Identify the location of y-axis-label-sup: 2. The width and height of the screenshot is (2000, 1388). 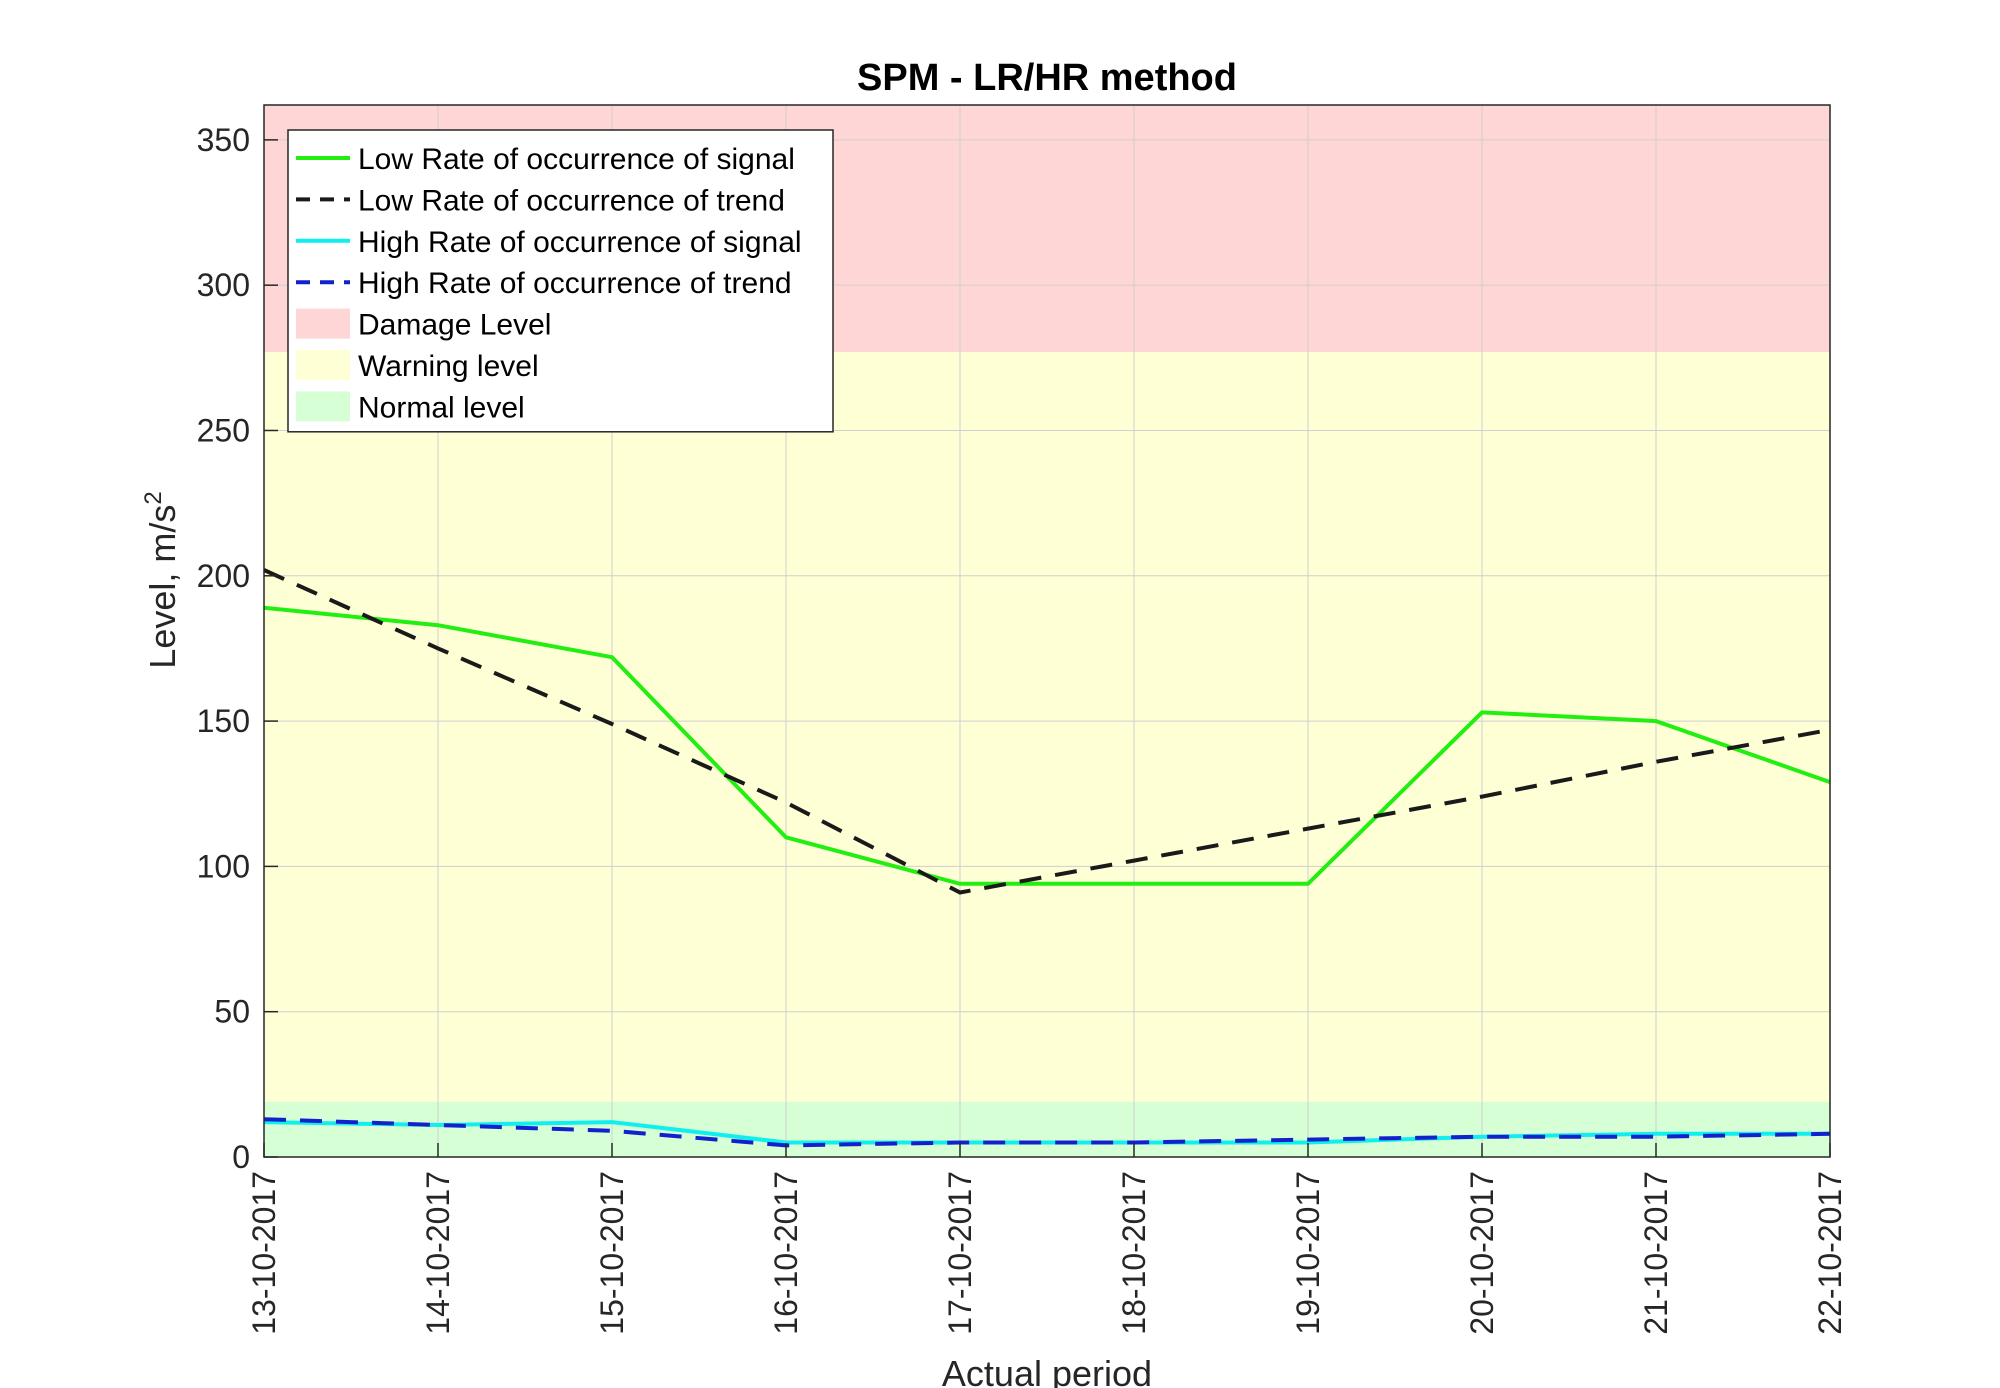
(153, 497).